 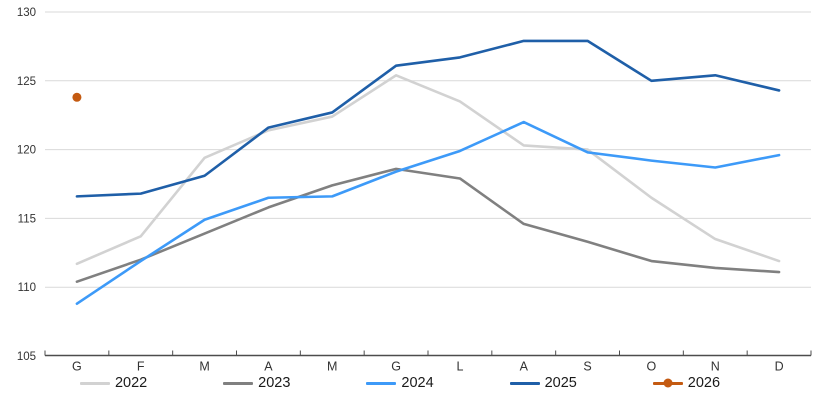 I want to click on legend-marker-dot-2026, so click(x=668, y=383).